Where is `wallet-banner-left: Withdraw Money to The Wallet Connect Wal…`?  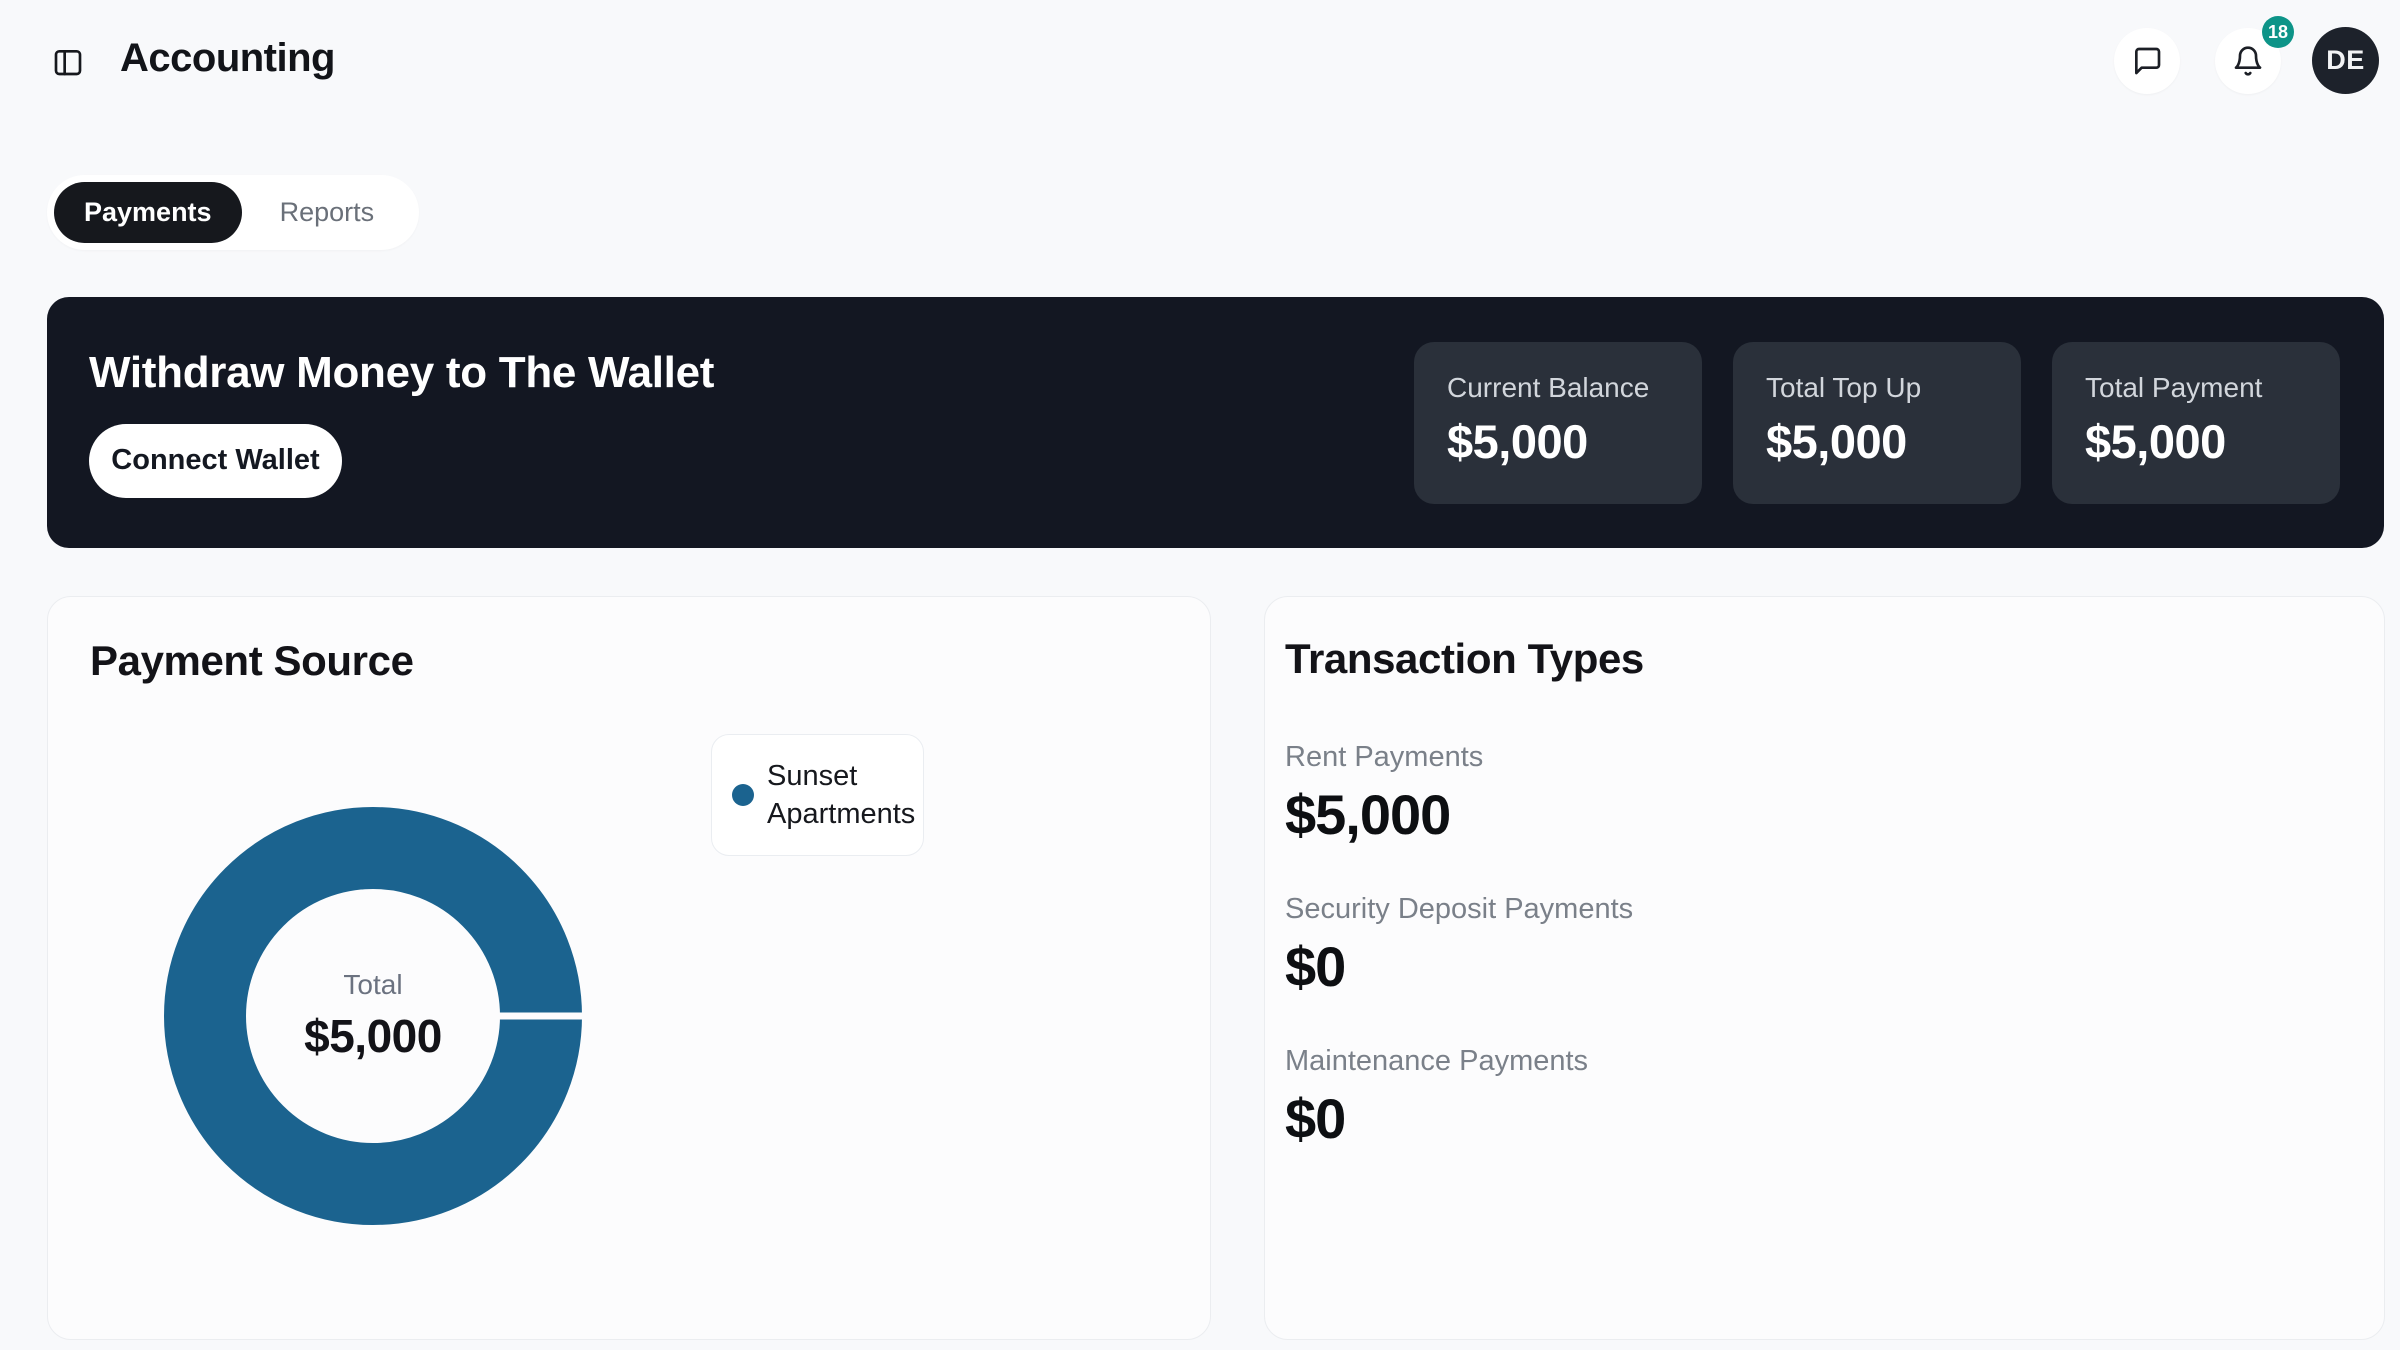
wallet-banner-left: Withdraw Money to The Wallet Connect Wal… is located at coordinates (401, 423).